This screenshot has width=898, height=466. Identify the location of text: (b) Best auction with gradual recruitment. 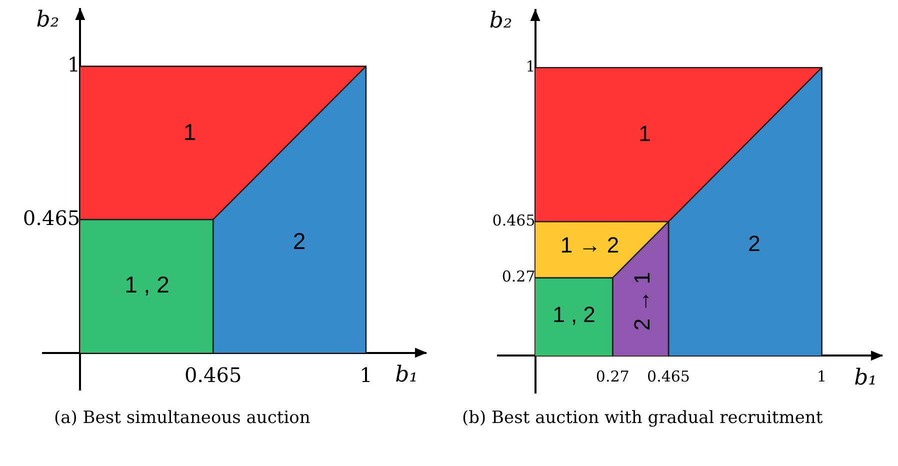
(642, 418).